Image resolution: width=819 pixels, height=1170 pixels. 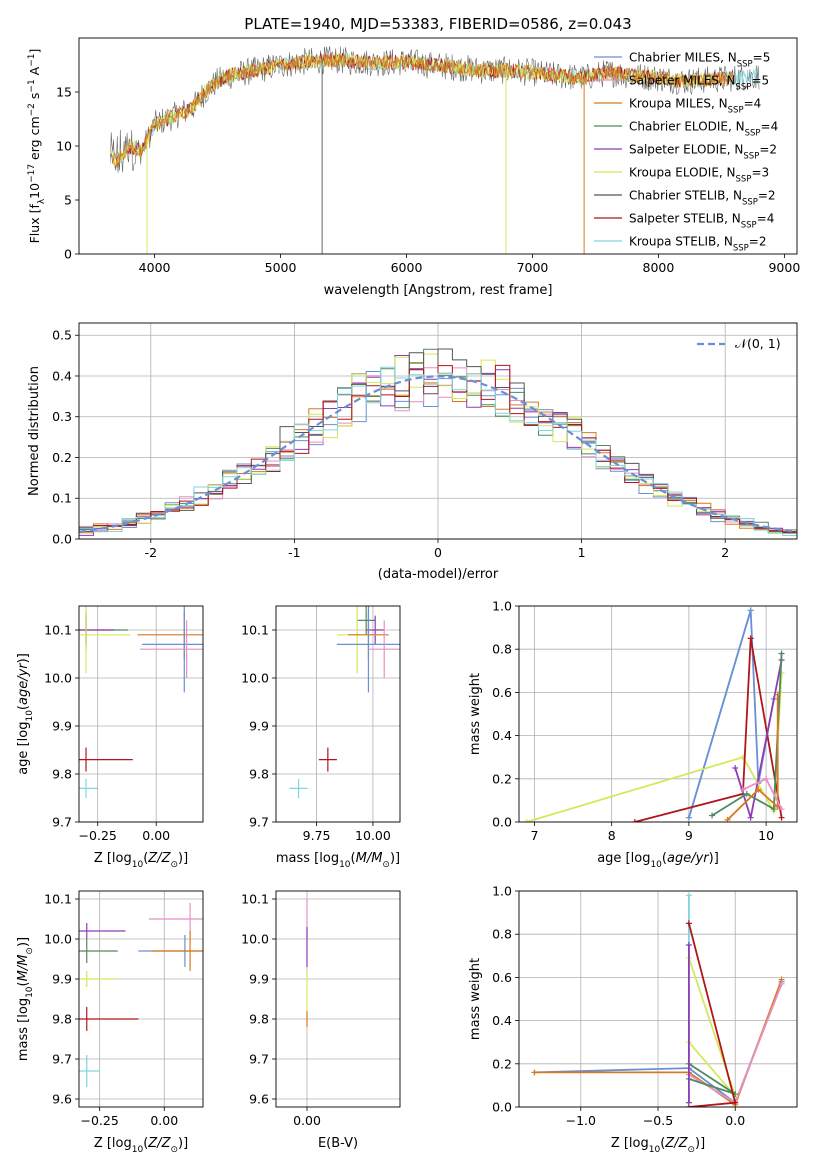 I want to click on axes-frame, so click(x=141, y=714).